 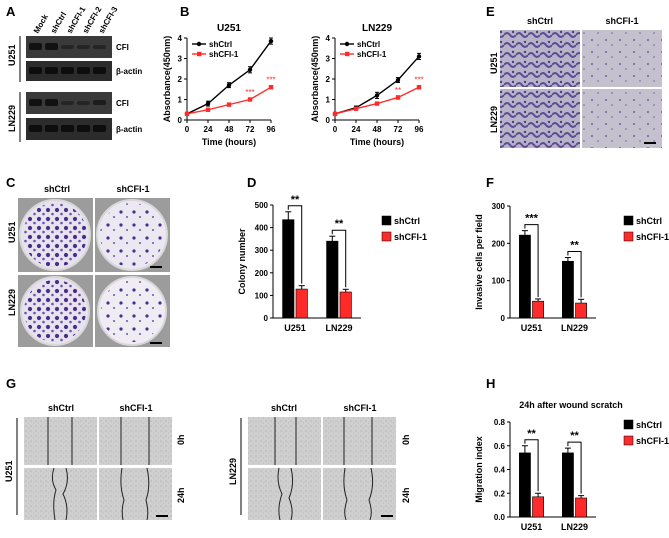 What do you see at coordinates (500, 493) in the screenshot?
I see `y-tick-label: 0.2` at bounding box center [500, 493].